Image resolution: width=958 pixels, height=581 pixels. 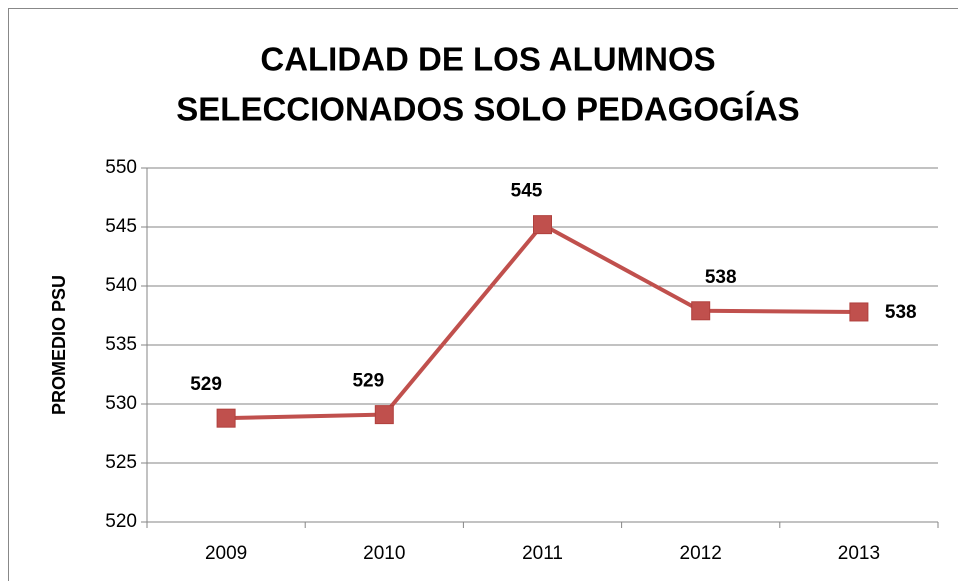 What do you see at coordinates (859, 553) in the screenshot?
I see `x-tick-label: 2013` at bounding box center [859, 553].